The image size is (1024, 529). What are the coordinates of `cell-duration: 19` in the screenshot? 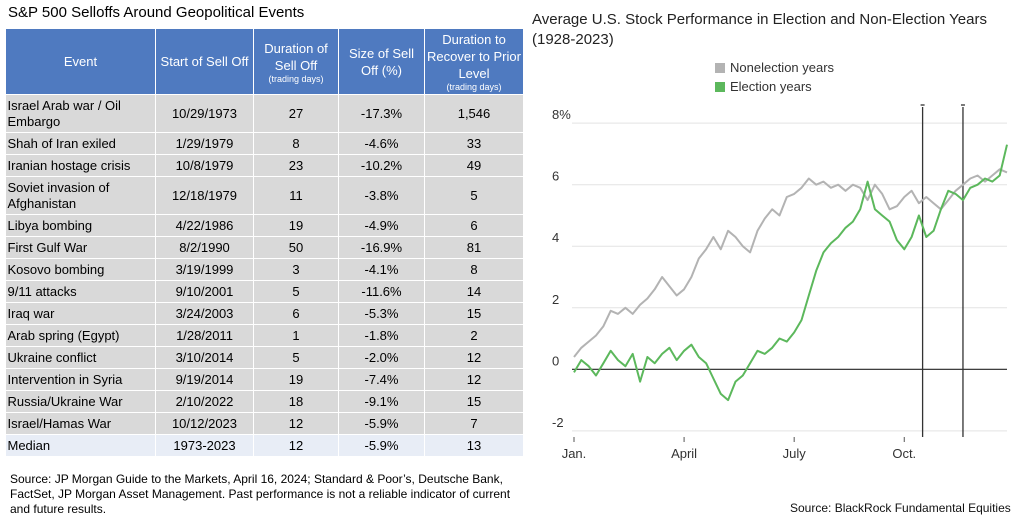 It's located at (296, 379).